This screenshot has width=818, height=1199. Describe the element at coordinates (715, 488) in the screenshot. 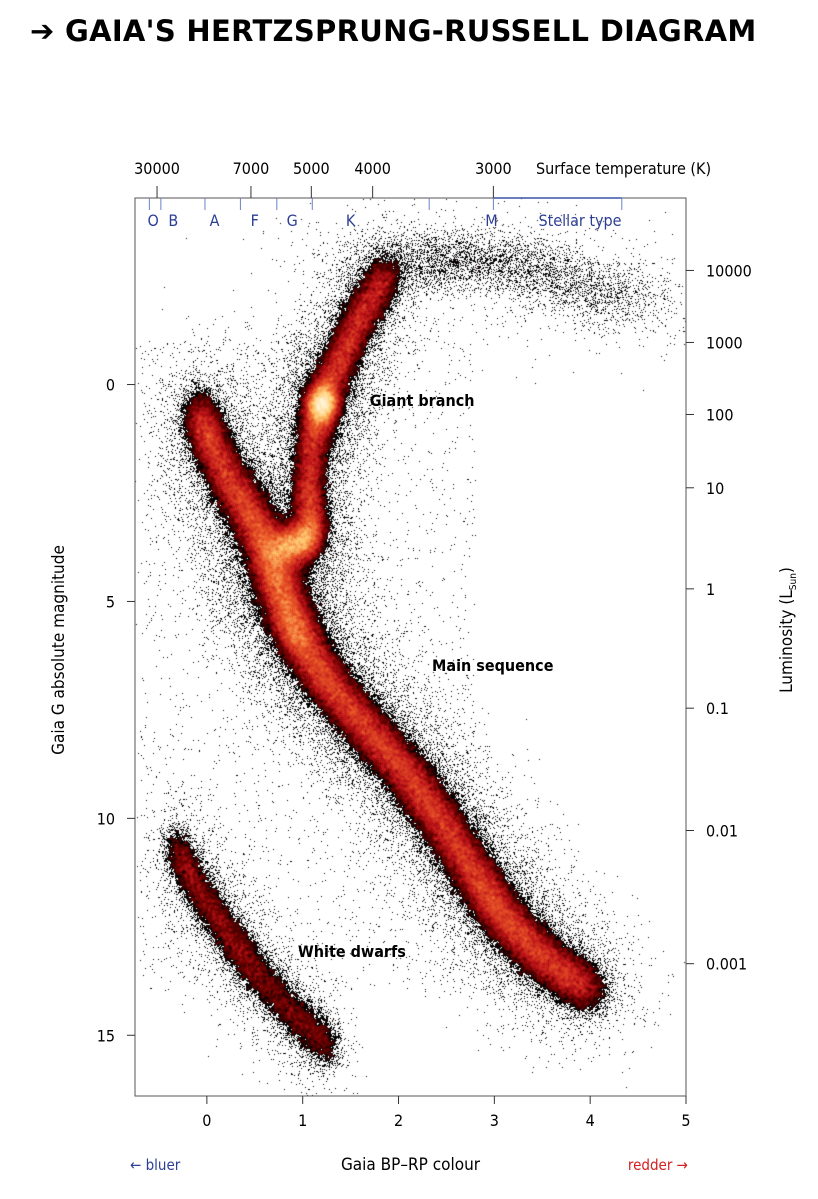

I see `luminosity-tick-label: 10` at that location.